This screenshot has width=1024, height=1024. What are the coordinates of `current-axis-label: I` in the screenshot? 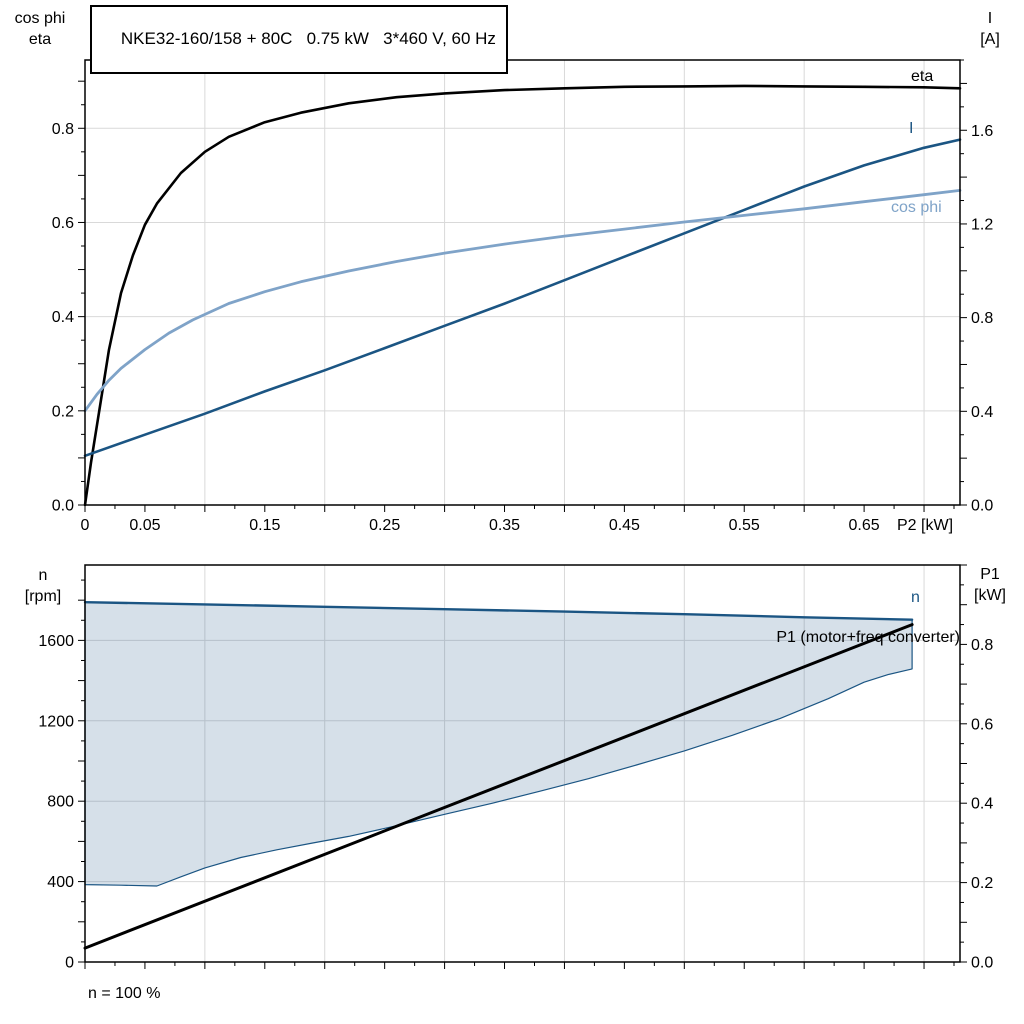 It's located at (990, 18).